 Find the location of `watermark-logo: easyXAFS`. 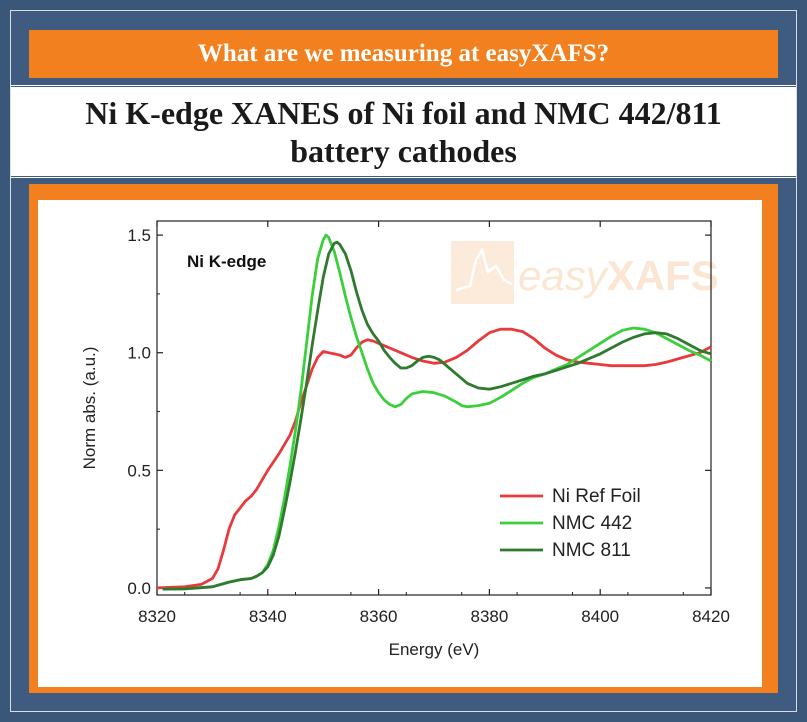

watermark-logo: easyXAFS is located at coordinates (585, 272).